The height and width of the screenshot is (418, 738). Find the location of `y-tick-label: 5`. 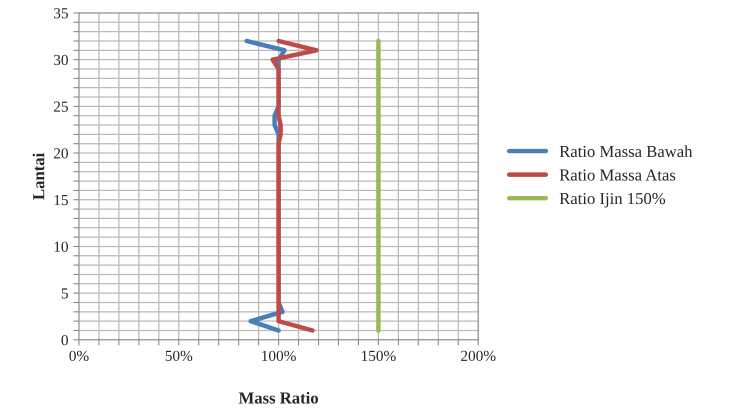

y-tick-label: 5 is located at coordinates (65, 293).